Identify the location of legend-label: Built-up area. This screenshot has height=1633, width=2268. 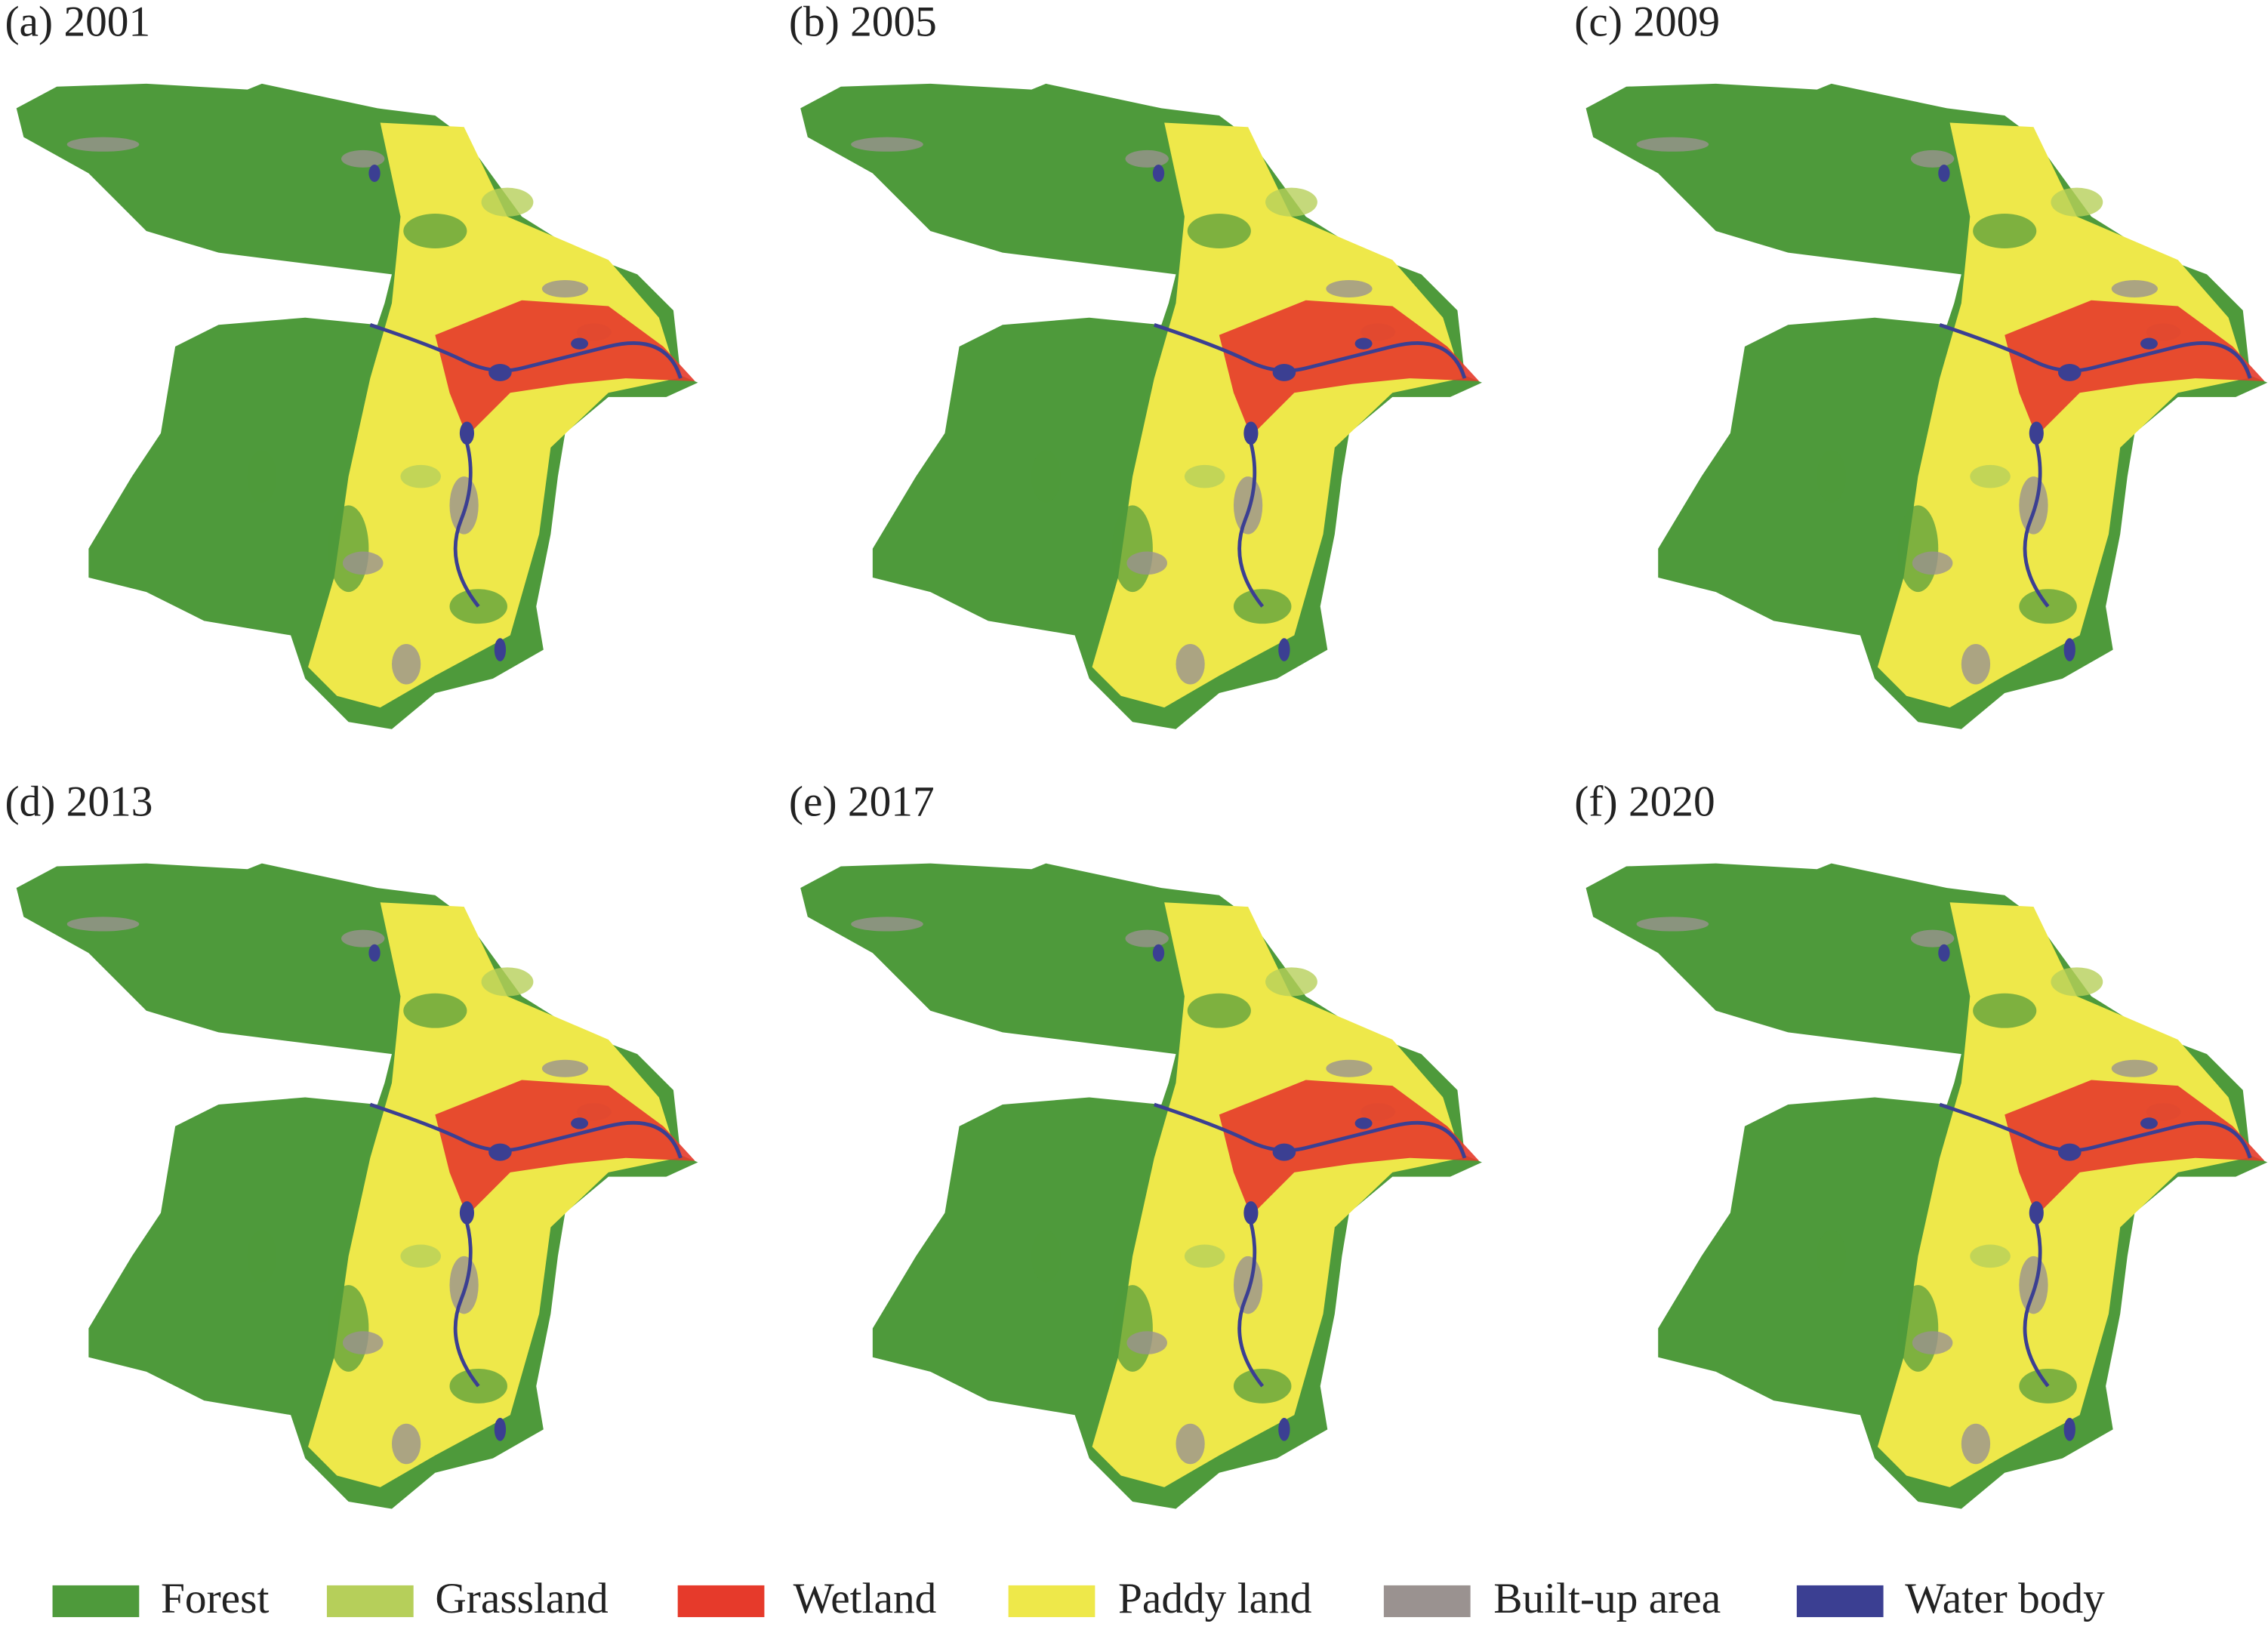
(1607, 1598).